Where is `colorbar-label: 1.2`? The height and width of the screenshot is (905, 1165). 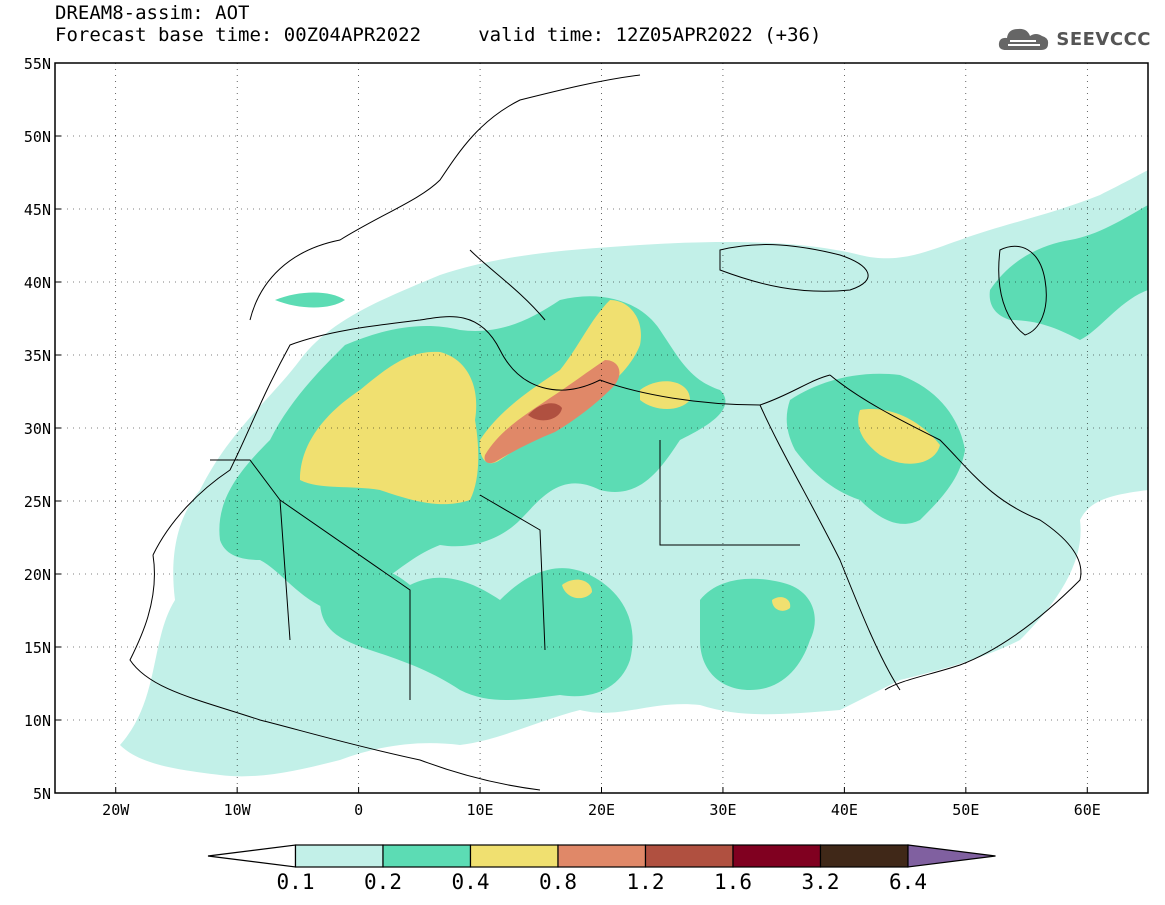 colorbar-label: 1.2 is located at coordinates (646, 882).